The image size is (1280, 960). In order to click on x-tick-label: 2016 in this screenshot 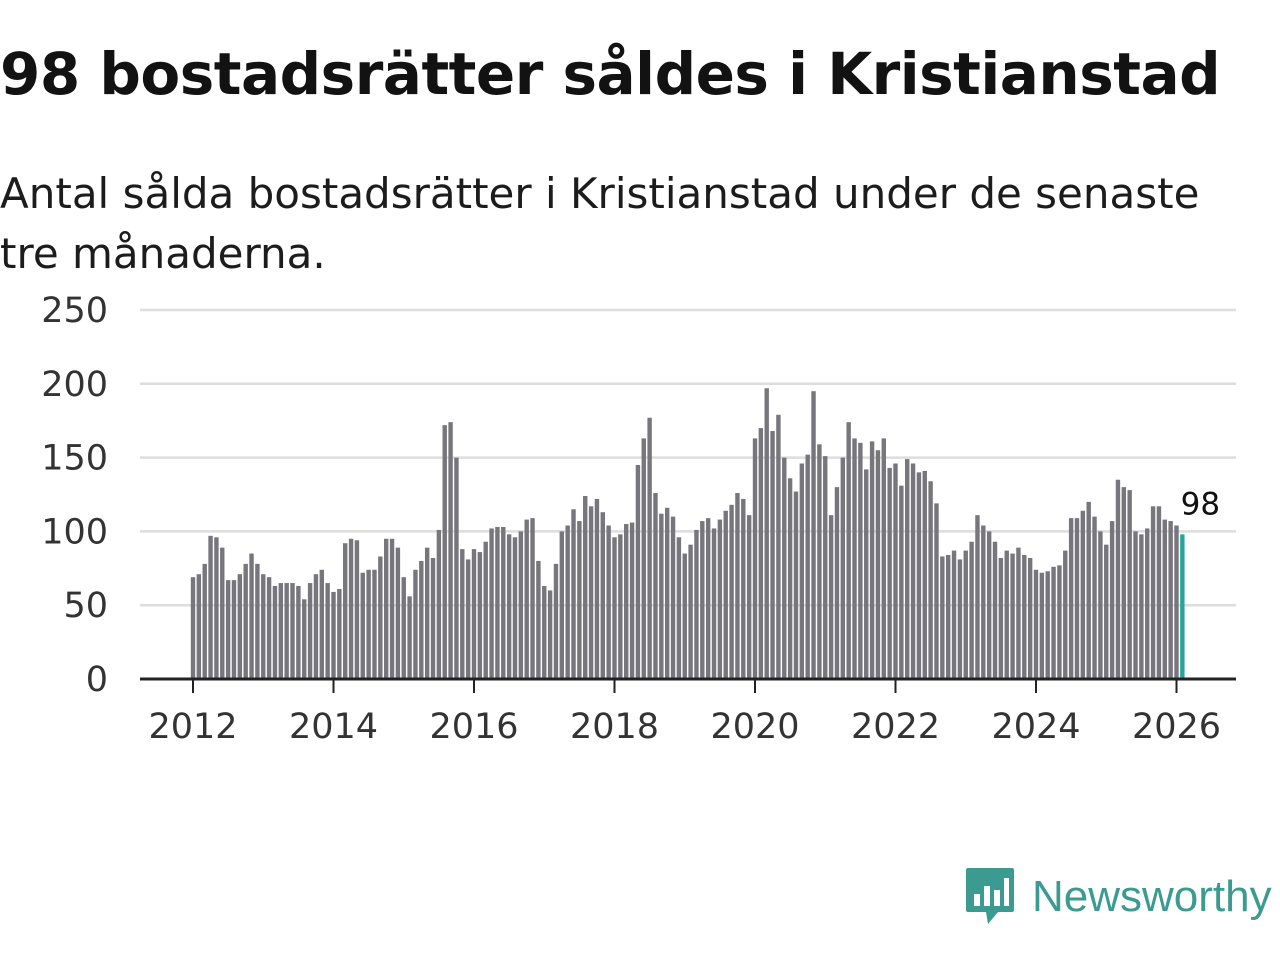, I will do `click(473, 727)`.